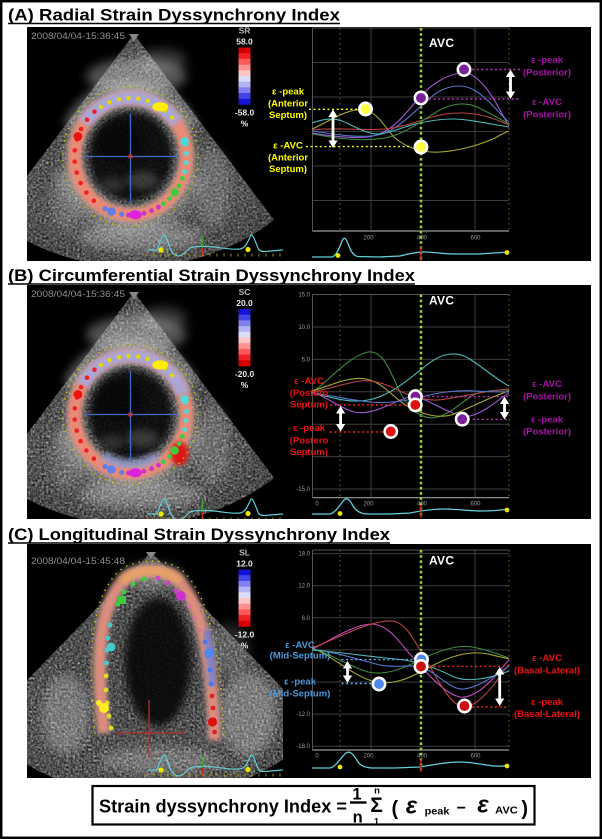 Image resolution: width=602 pixels, height=839 pixels. What do you see at coordinates (304, 555) in the screenshot?
I see `svg-text: 18.0` at bounding box center [304, 555].